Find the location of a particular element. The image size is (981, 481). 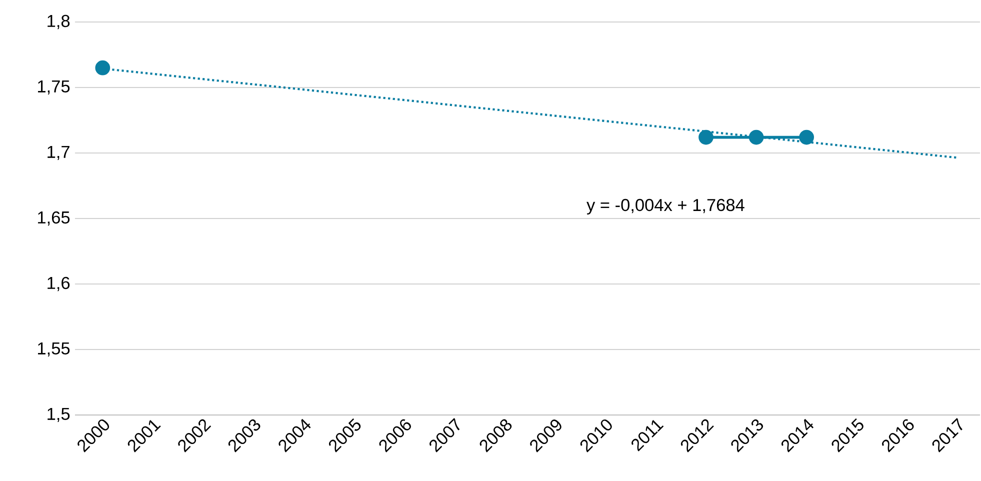

y-tick-label: 1,55 is located at coordinates (54, 349).